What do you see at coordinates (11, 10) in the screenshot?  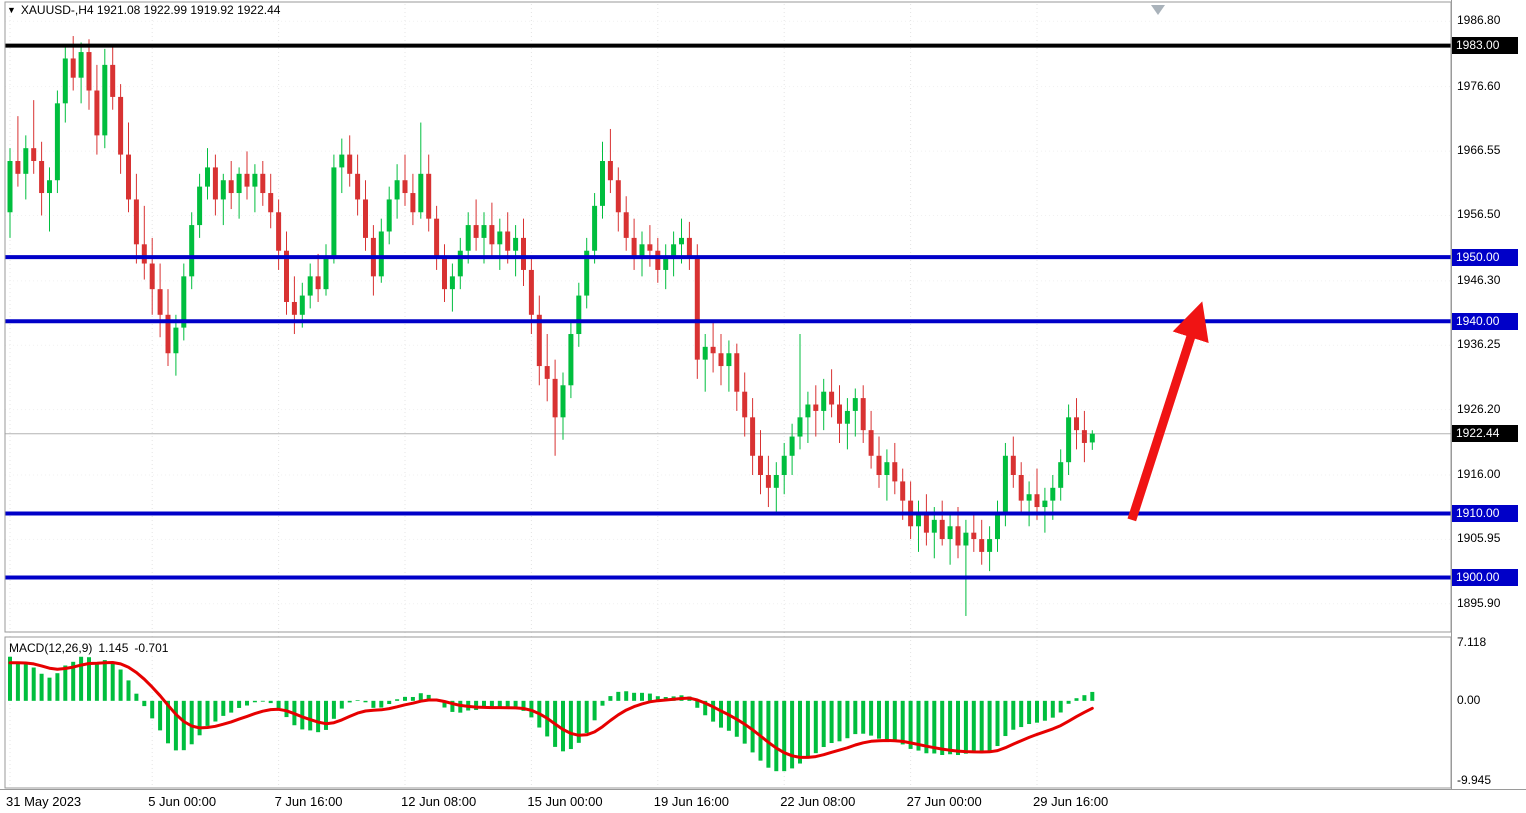 I see `collapse-ohlc-icon: ▼` at bounding box center [11, 10].